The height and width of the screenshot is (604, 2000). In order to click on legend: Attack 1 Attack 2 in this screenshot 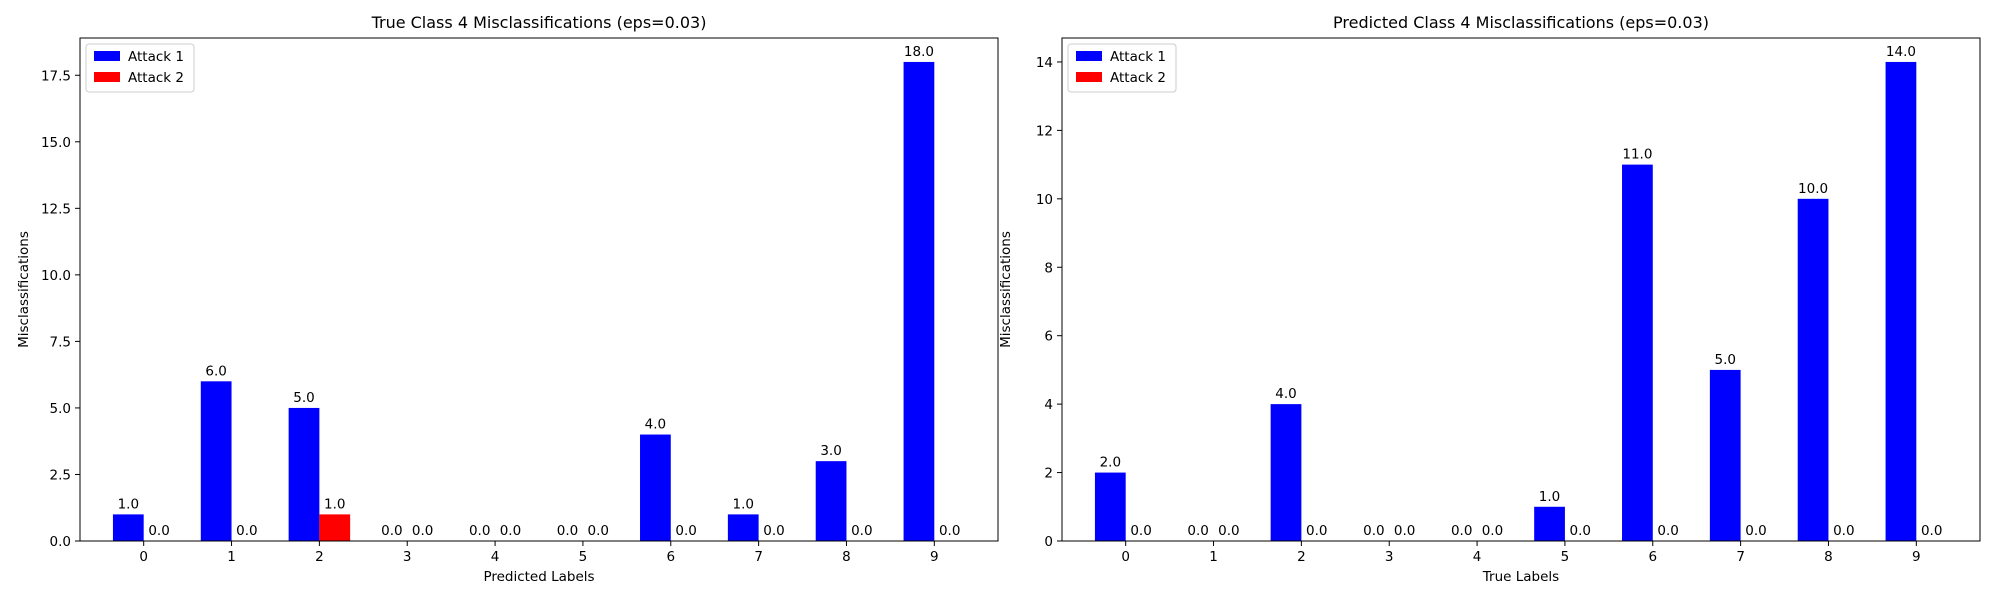, I will do `click(140, 68)`.